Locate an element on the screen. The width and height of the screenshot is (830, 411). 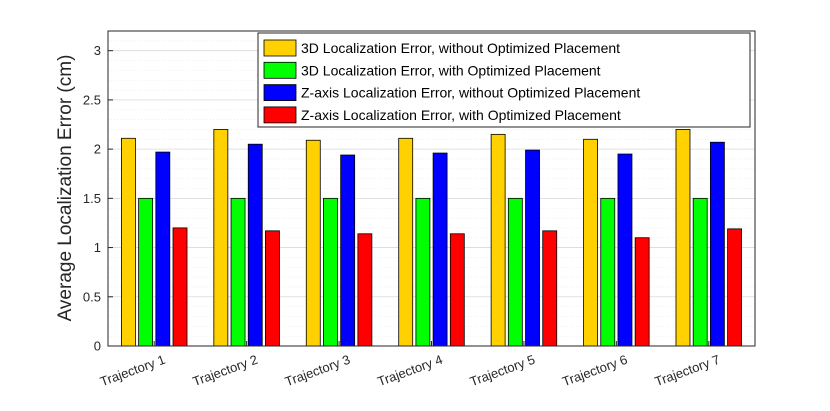
legend-box is located at coordinates (504, 80).